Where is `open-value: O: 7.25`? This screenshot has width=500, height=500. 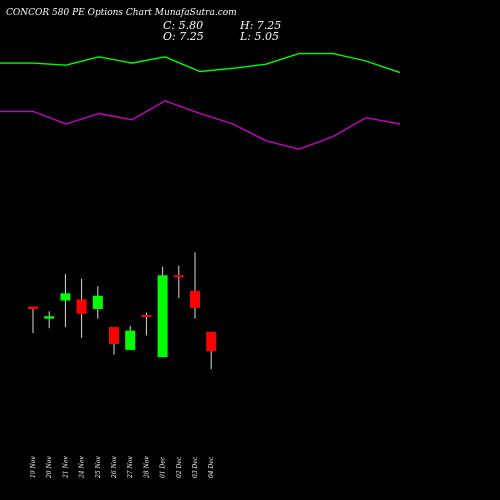
open-value: O: 7.25 is located at coordinates (183, 36).